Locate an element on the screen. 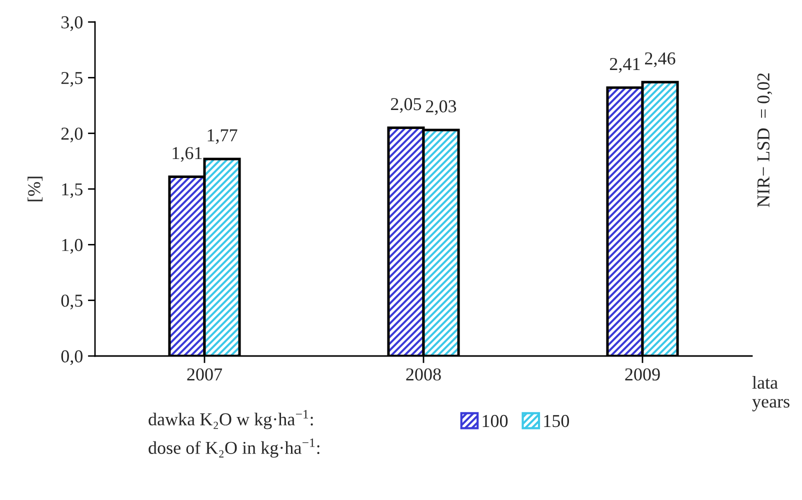 The height and width of the screenshot is (500, 802). y-tick-label: 3,0 is located at coordinates (72, 24).